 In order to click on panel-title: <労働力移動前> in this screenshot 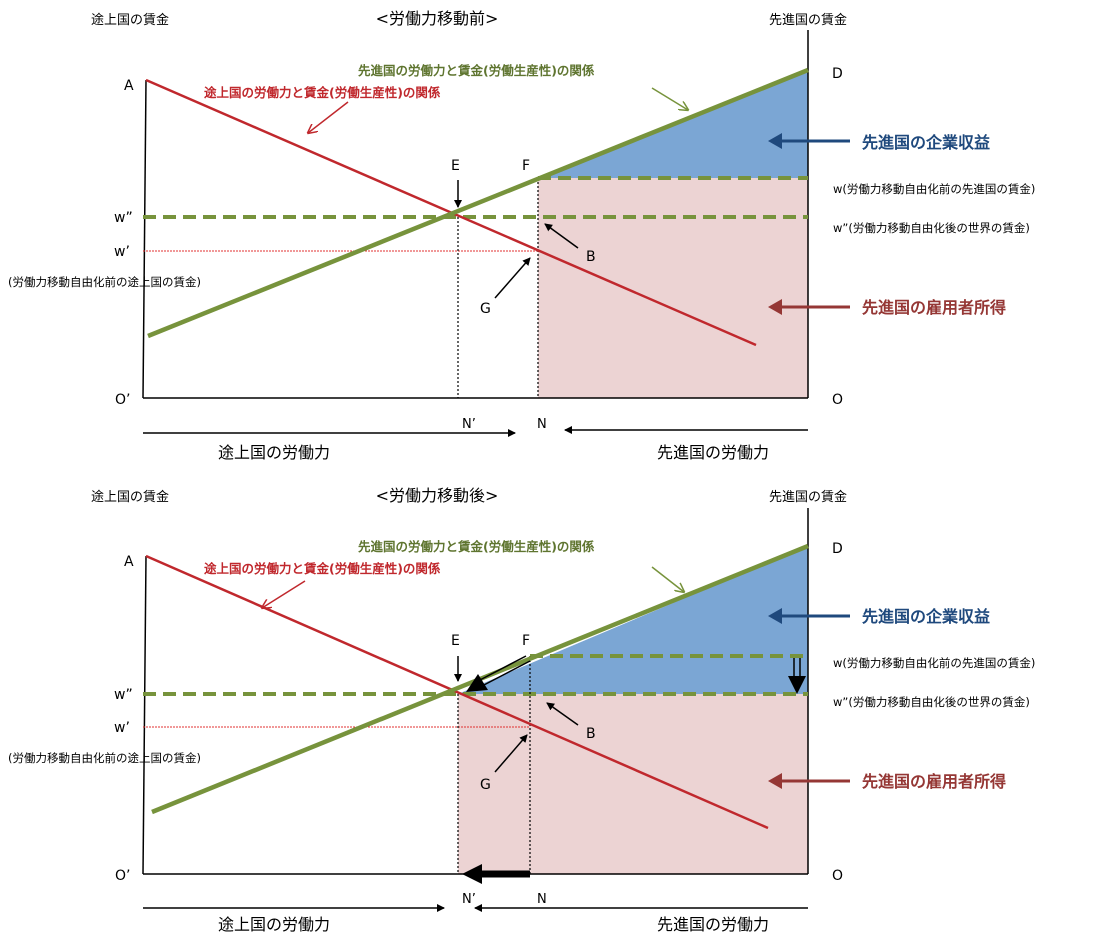, I will do `click(437, 18)`.